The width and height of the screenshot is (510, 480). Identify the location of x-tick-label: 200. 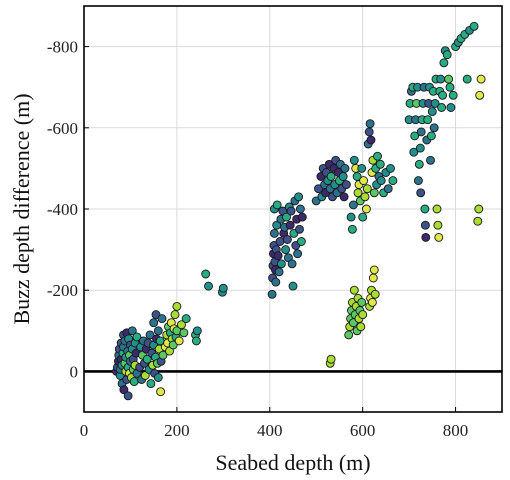
(177, 430).